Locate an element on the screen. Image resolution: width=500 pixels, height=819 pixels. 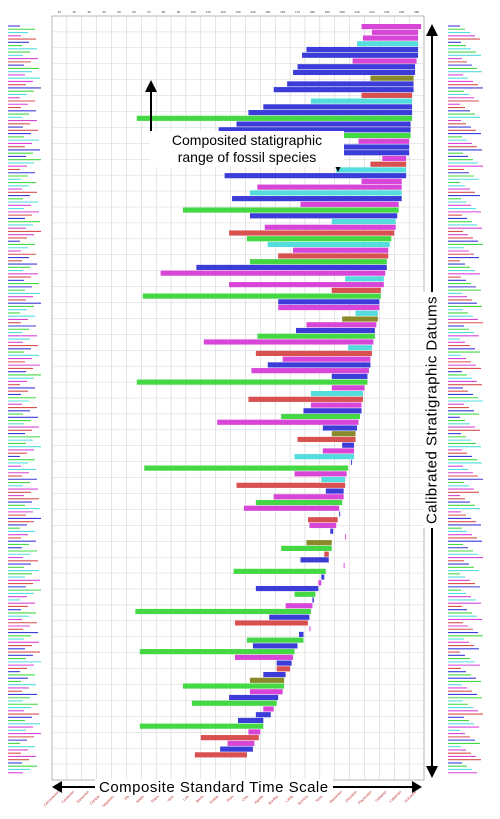
x-tick-label: 250 is located at coordinates (416, 12).